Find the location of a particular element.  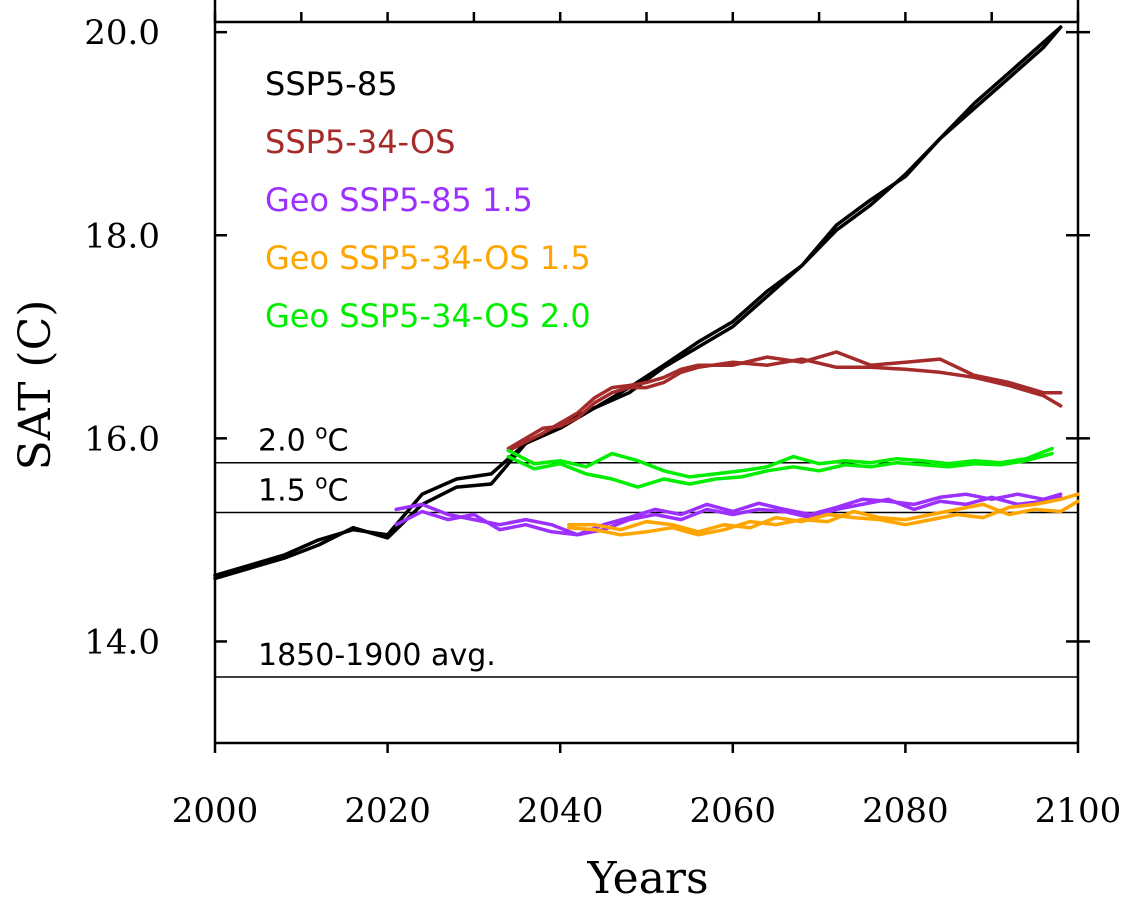

x-tick-label: 2000 is located at coordinates (215, 811).